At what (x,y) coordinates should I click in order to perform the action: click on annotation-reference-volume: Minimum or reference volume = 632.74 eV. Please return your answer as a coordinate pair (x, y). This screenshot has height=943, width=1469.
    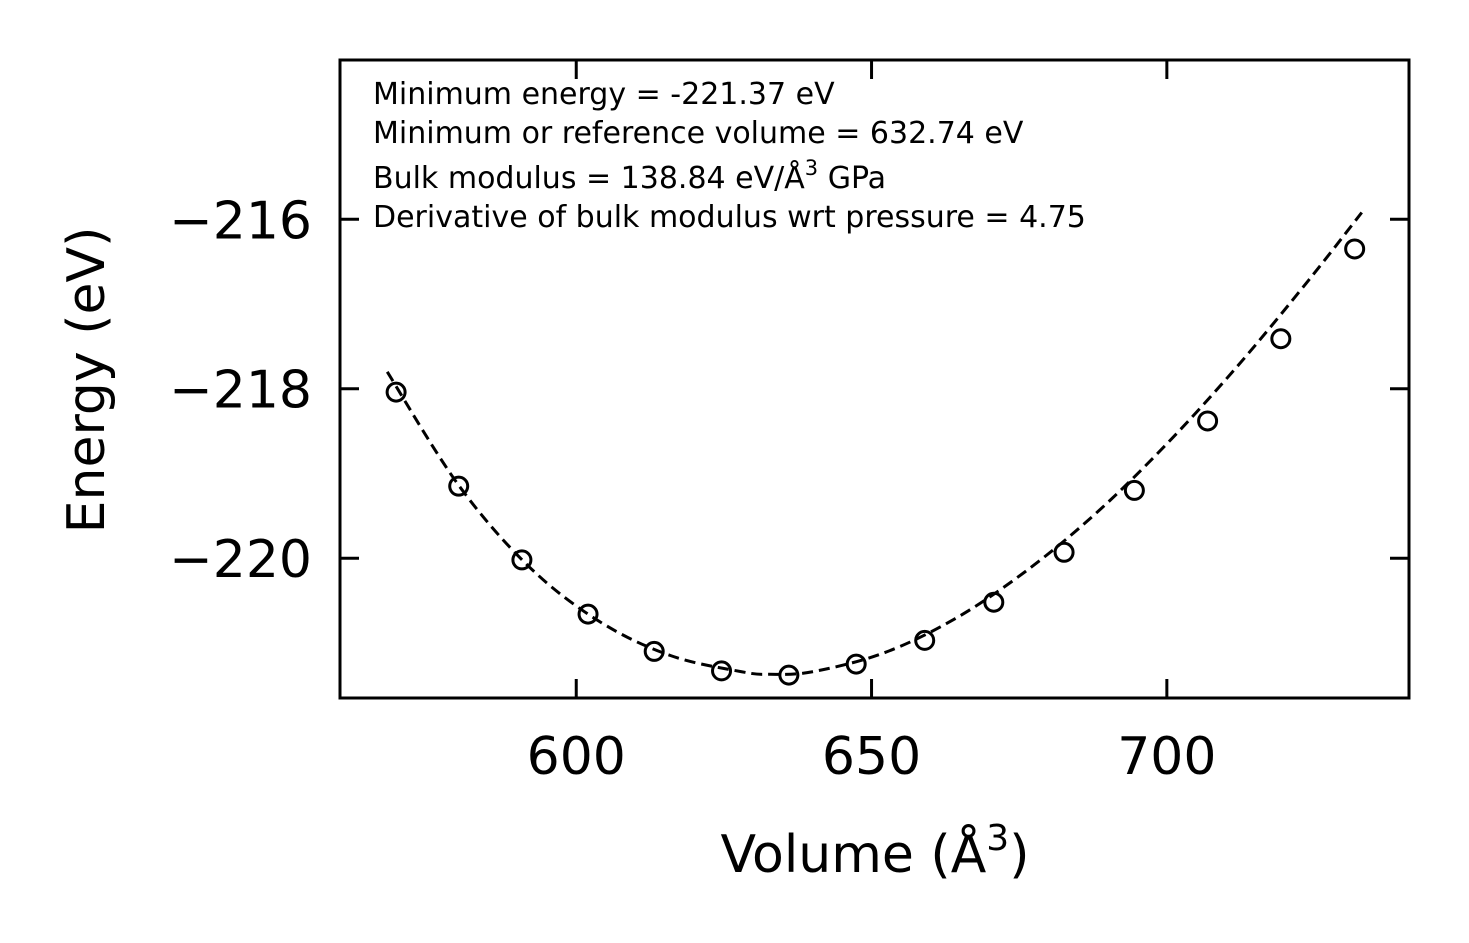
    Looking at the image, I should click on (698, 133).